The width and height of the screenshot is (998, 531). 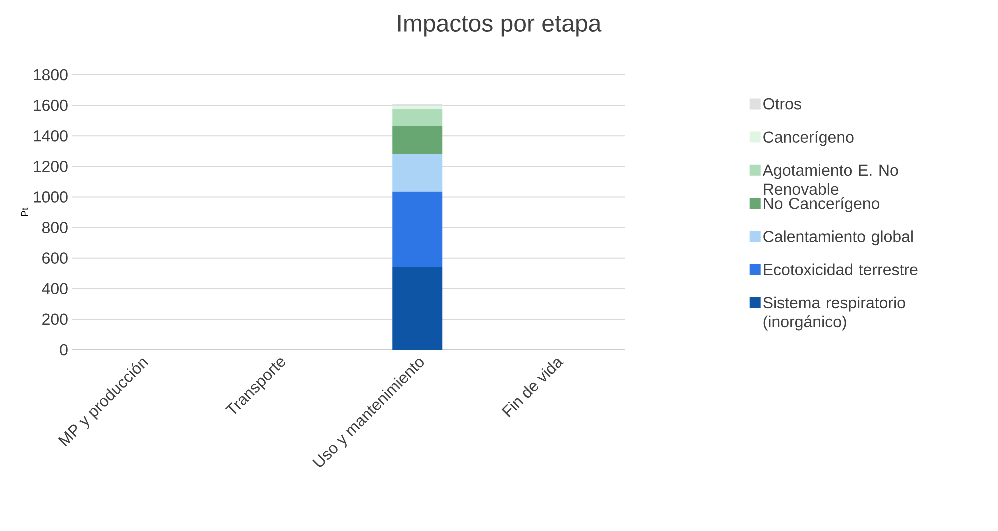 I want to click on y-tick-label: 800, so click(x=55, y=228).